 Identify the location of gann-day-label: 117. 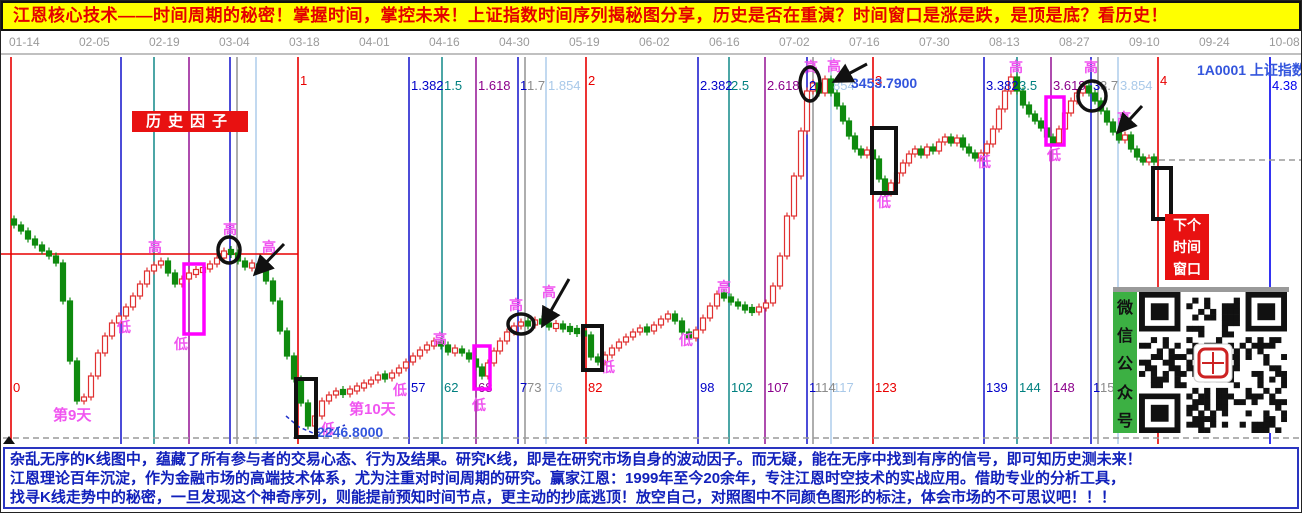
(843, 387).